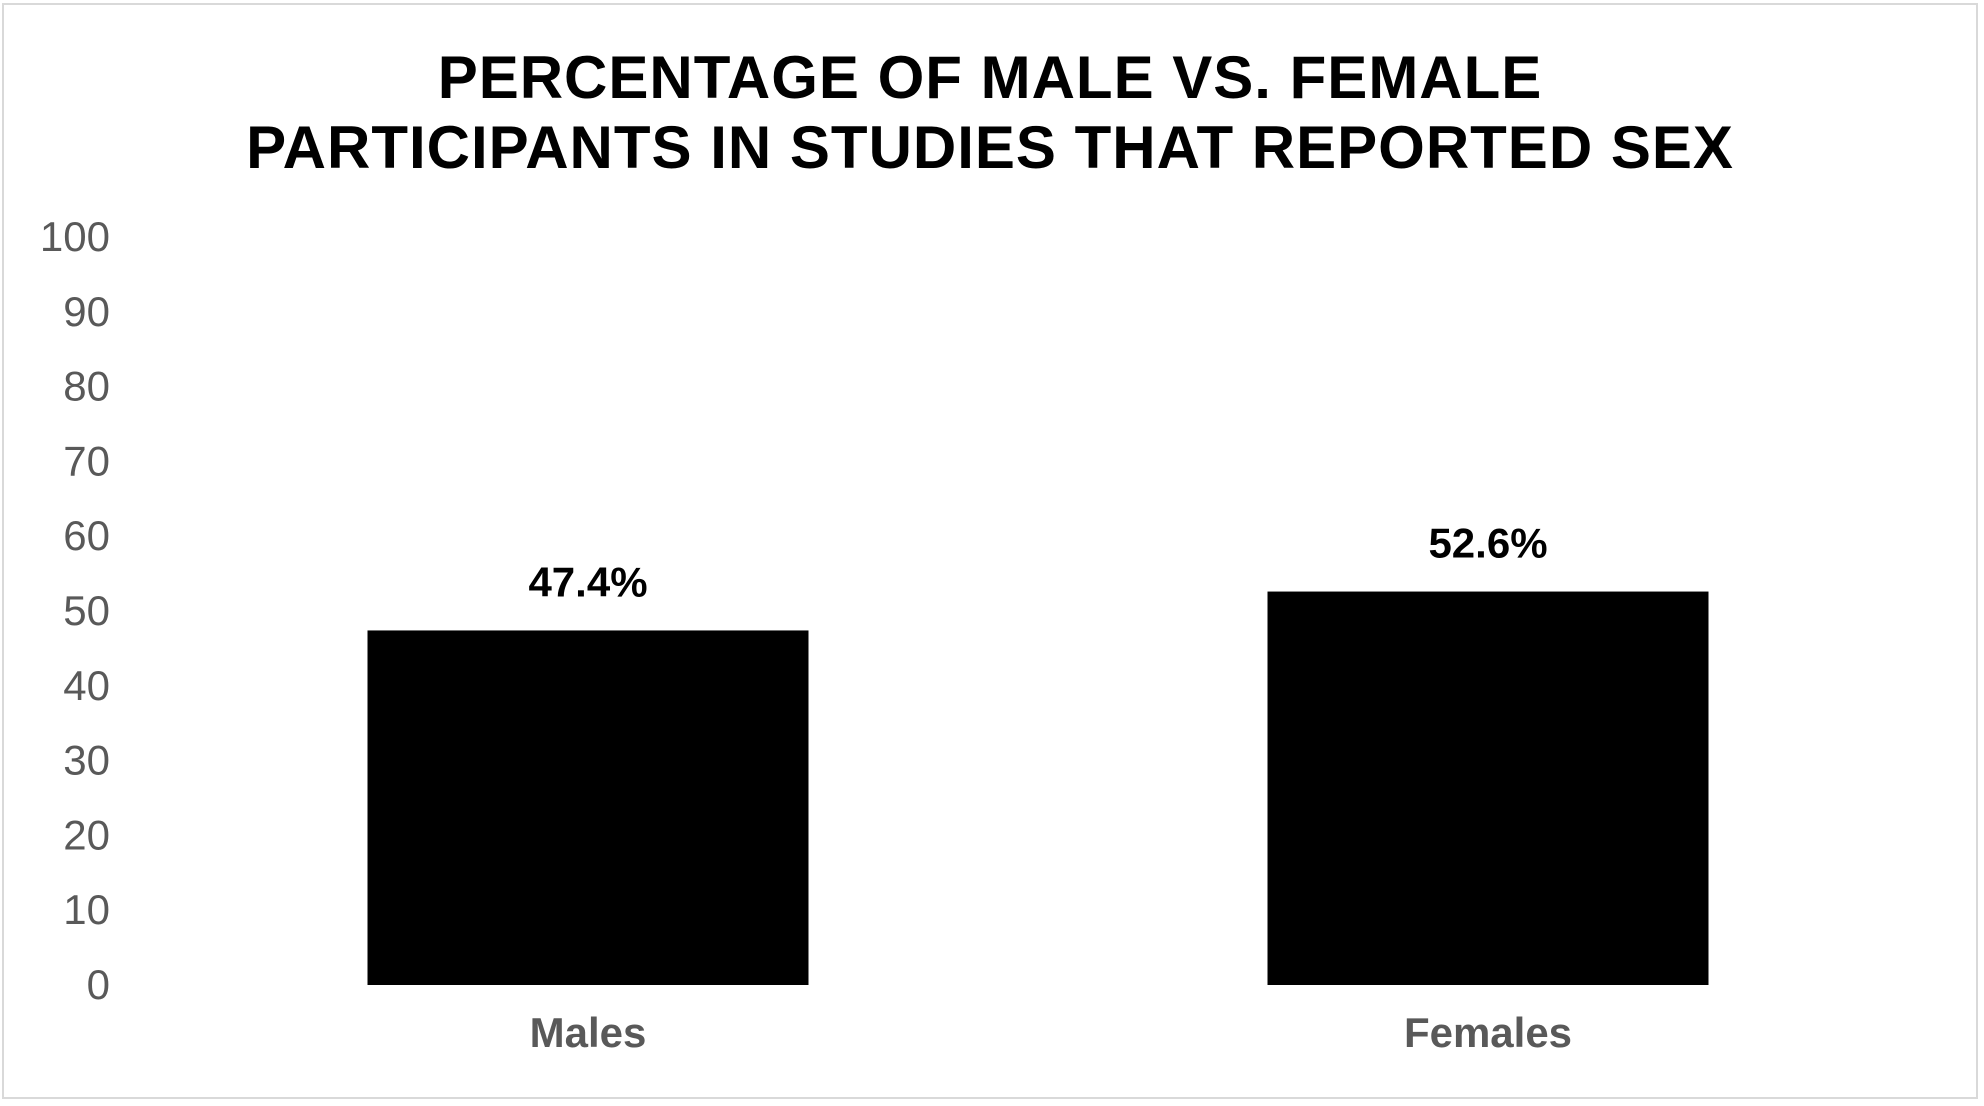 This screenshot has width=1984, height=1106. I want to click on x-category-label: Females, so click(1488, 1032).